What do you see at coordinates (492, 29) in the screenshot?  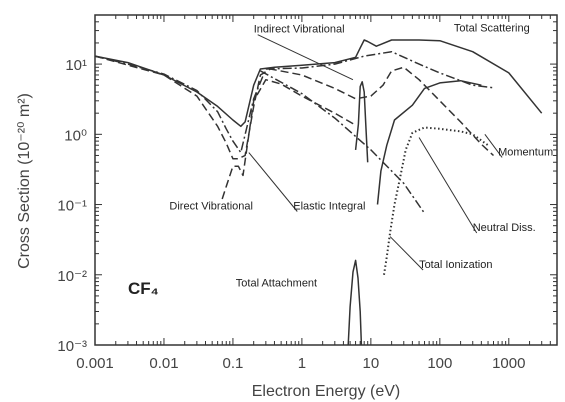 I see `annotation-total-scattering: Total Scattering` at bounding box center [492, 29].